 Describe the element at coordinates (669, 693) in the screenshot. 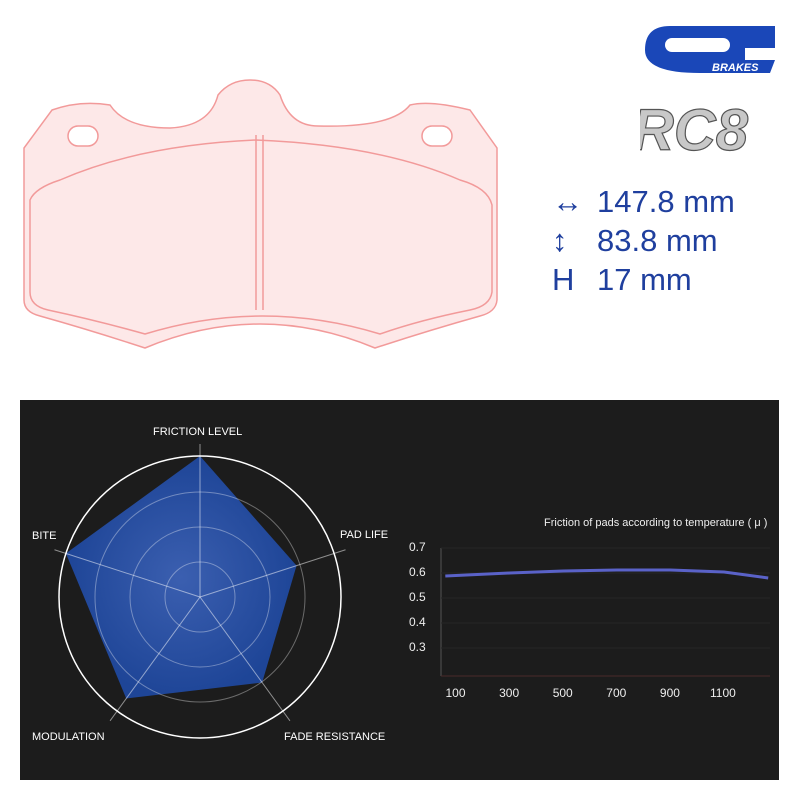

I see `x-tick-label: 900` at that location.